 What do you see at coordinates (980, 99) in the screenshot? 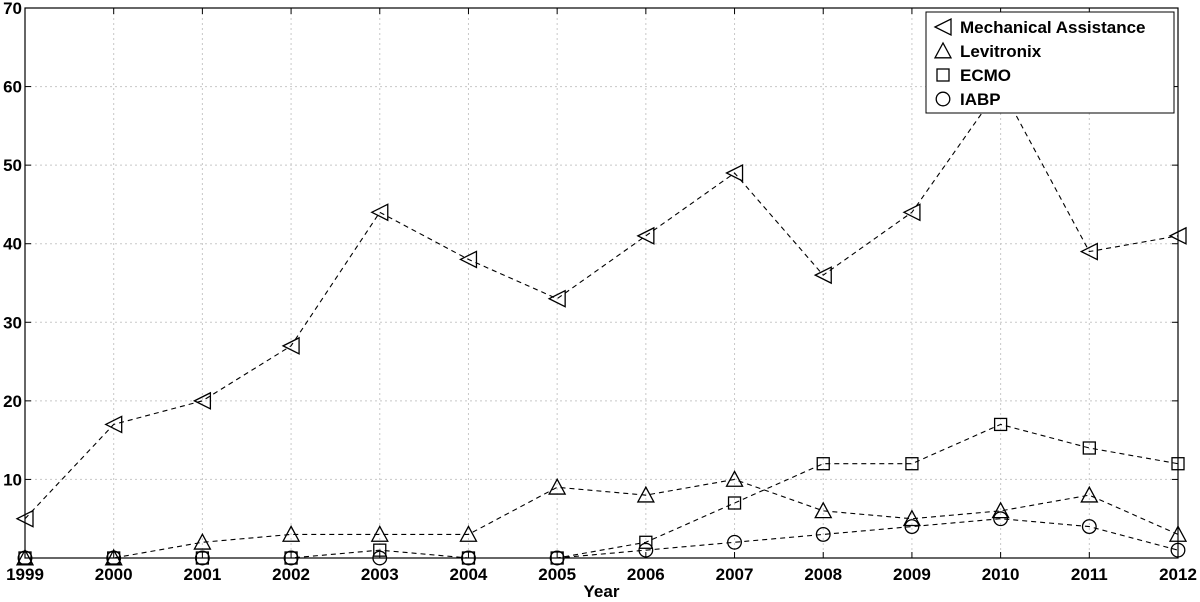
I see `legend-label: IABP` at bounding box center [980, 99].